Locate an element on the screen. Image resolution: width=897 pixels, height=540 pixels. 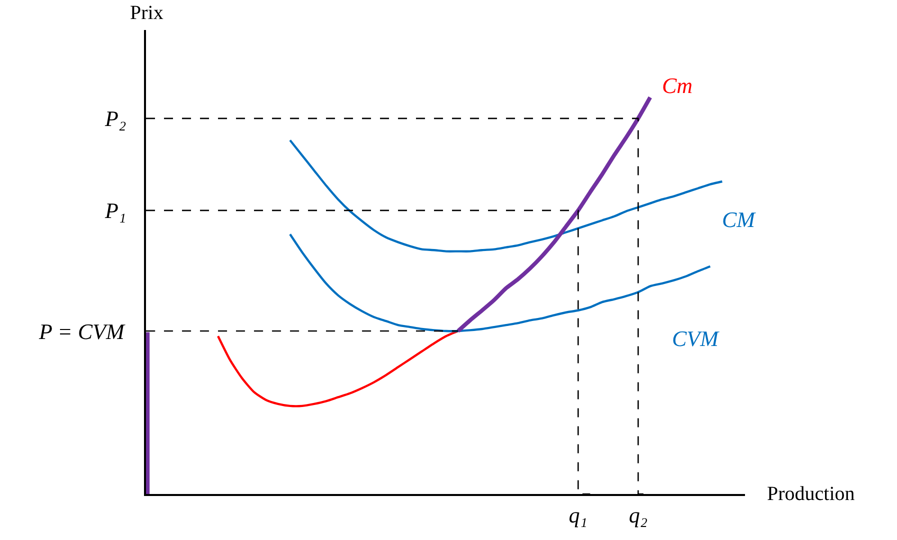
x-tick-label: q₂ is located at coordinates (638, 515).